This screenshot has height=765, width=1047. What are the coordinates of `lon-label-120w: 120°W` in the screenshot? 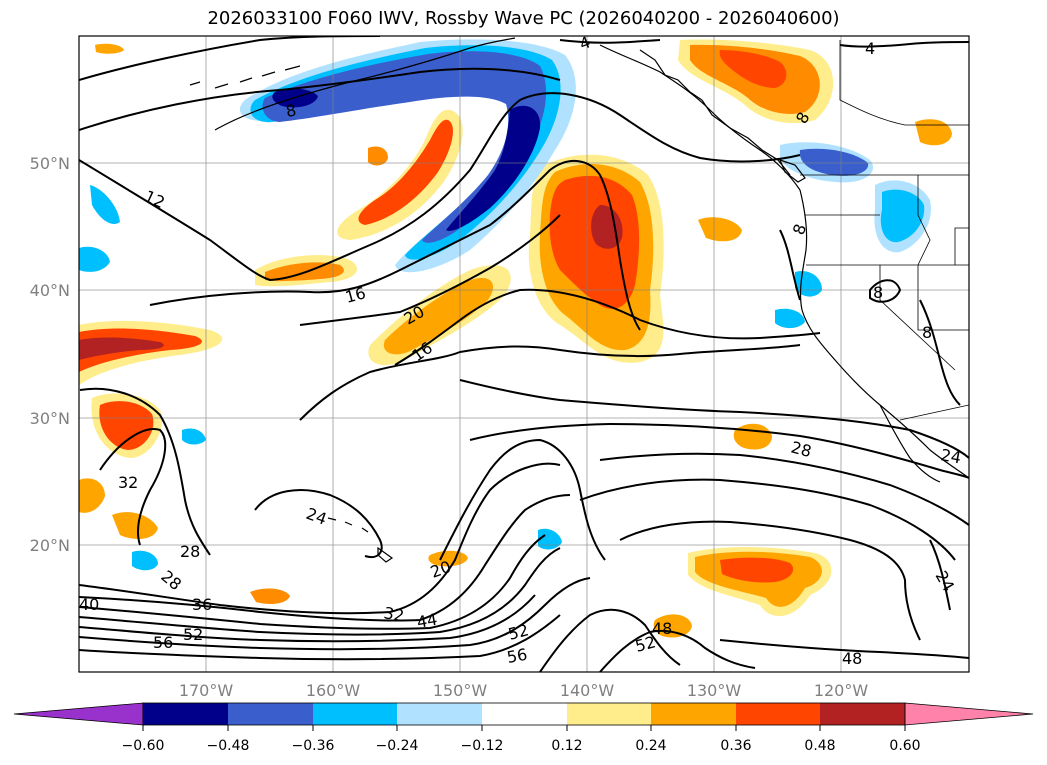 It's located at (841, 690).